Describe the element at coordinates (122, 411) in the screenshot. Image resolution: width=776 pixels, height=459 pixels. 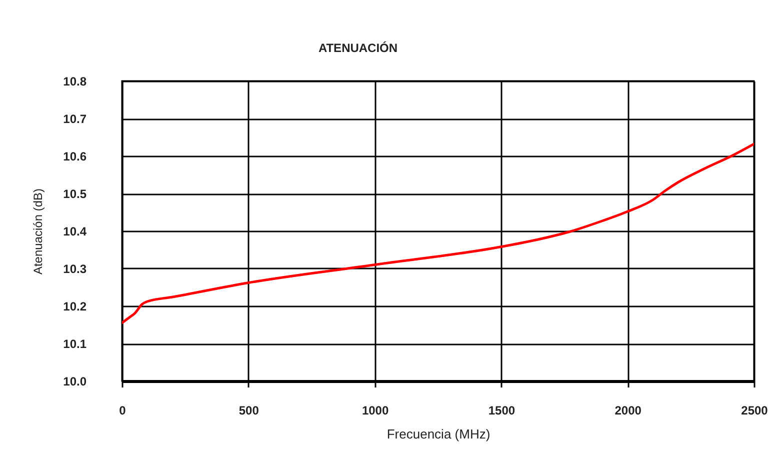
I see `x-tick-label: 0` at that location.